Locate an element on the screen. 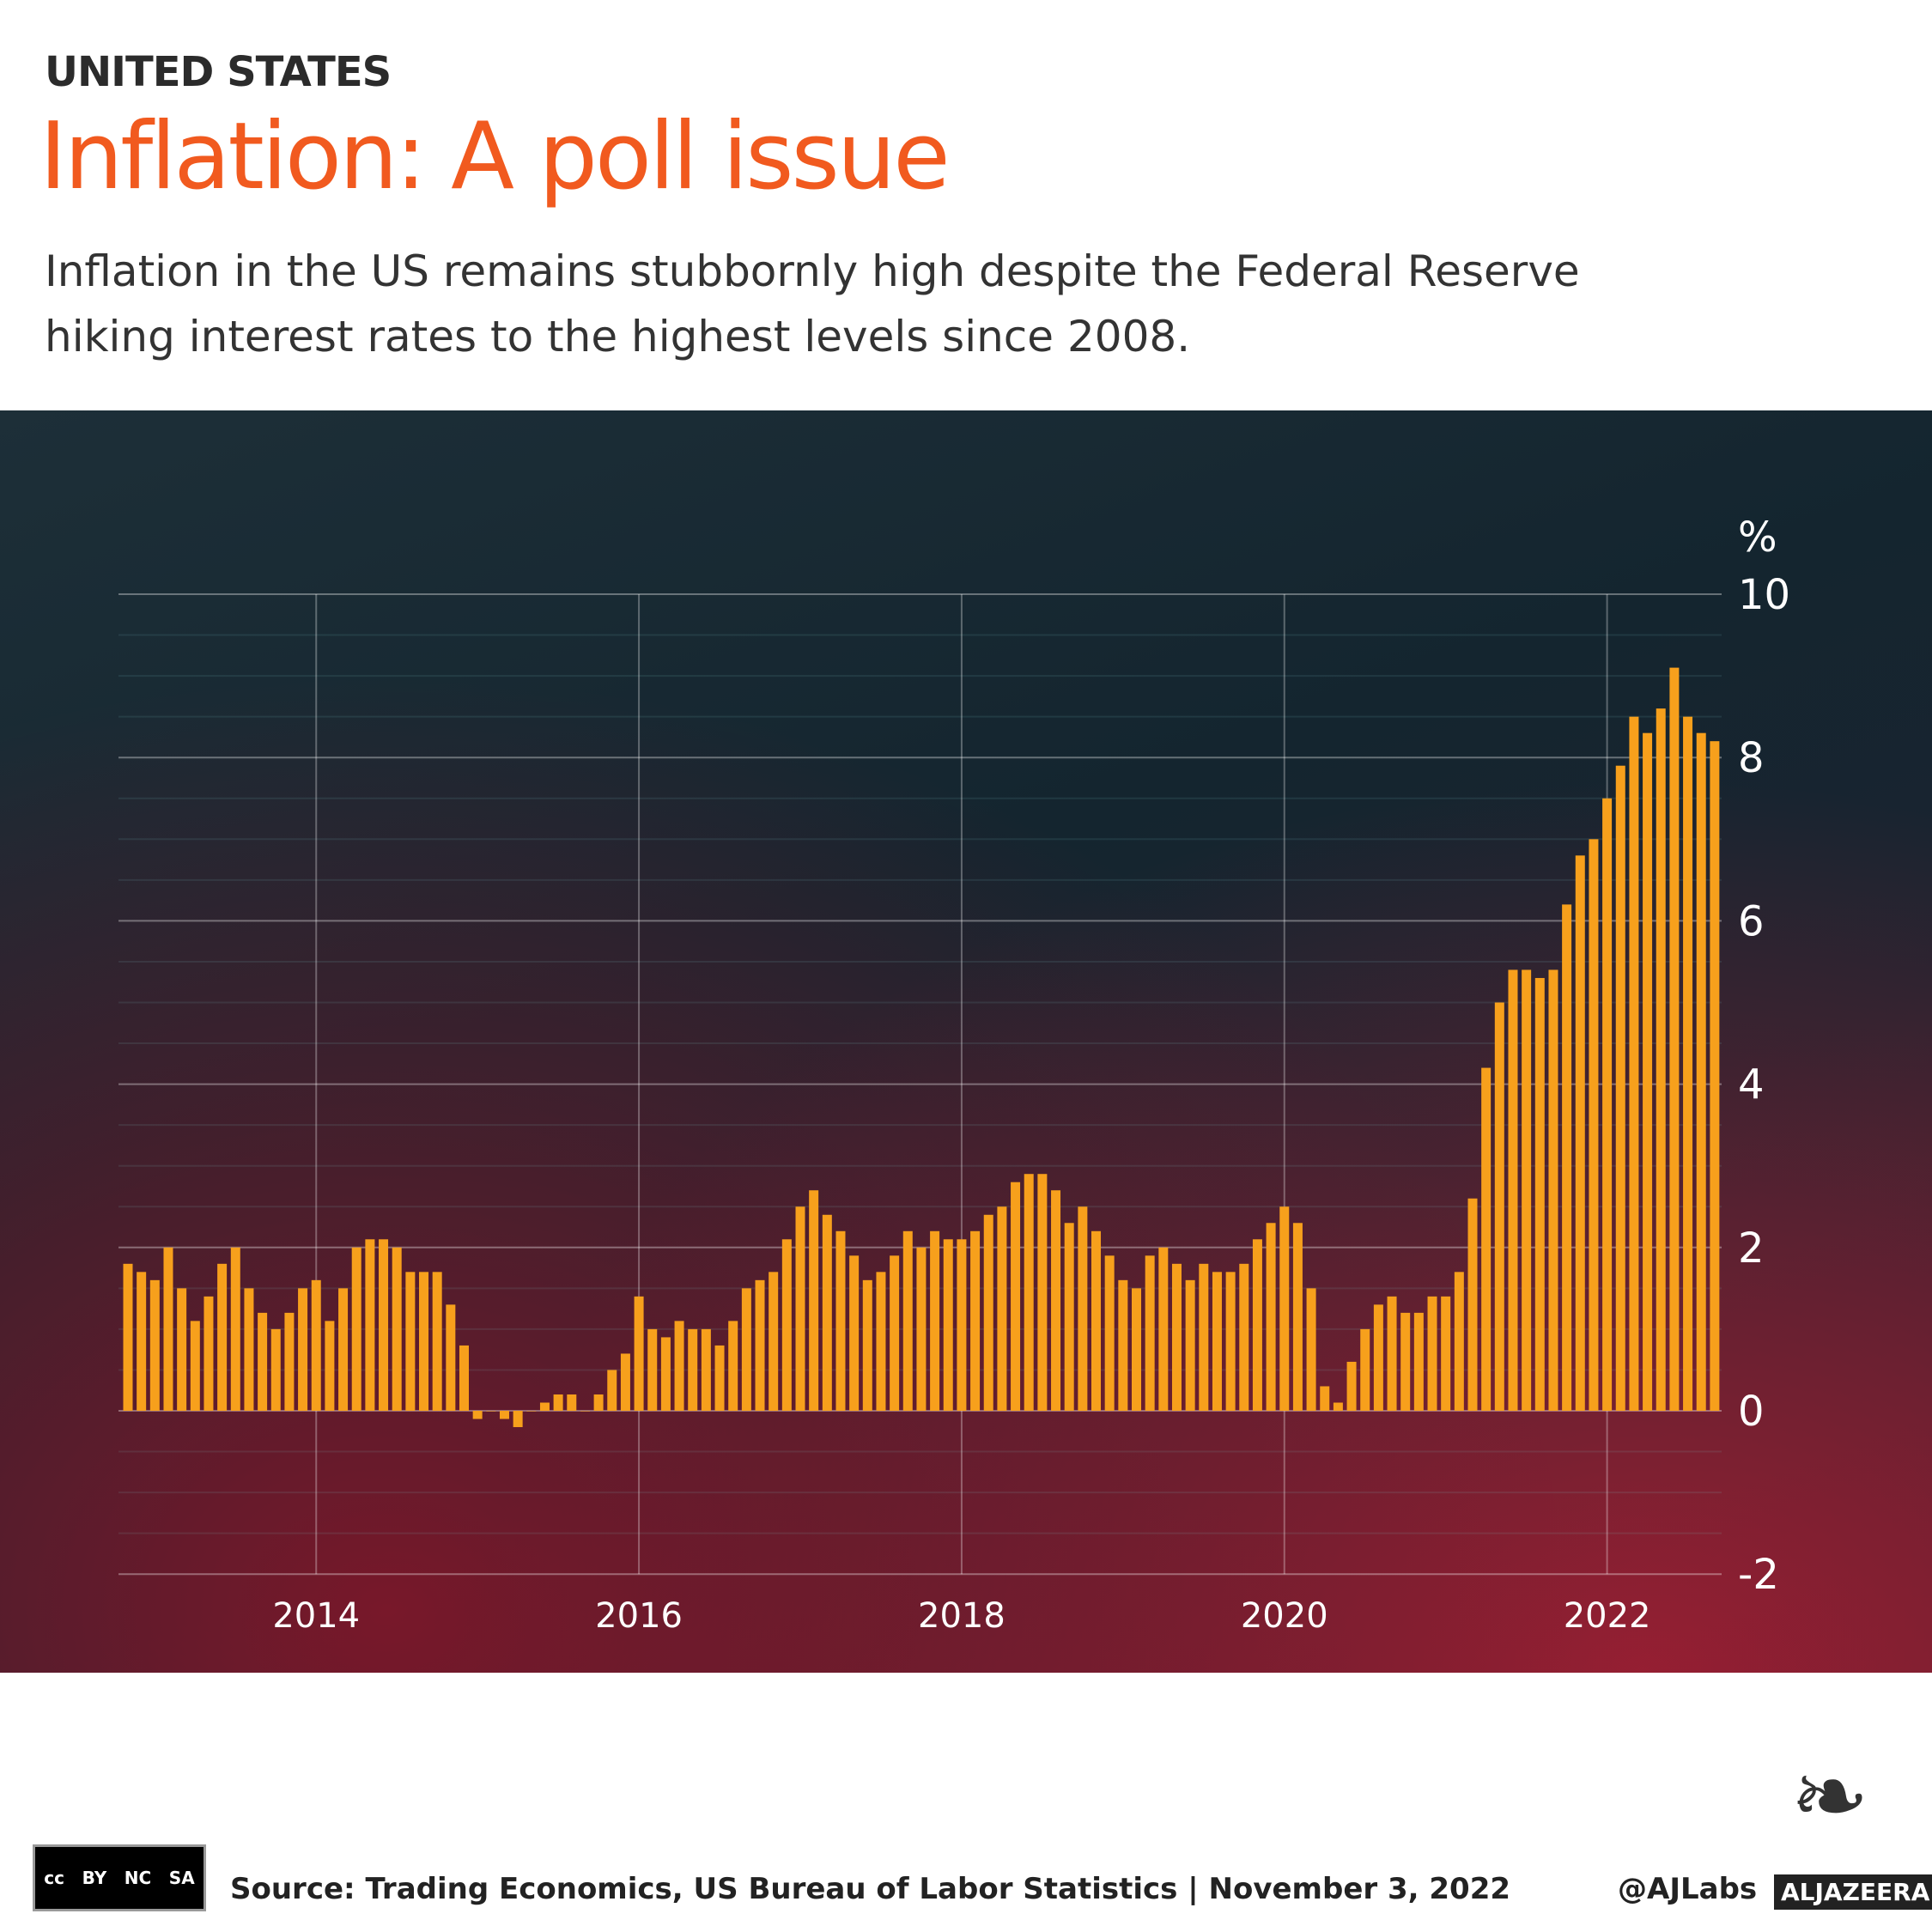  y-axis-unit: % is located at coordinates (1758, 537).